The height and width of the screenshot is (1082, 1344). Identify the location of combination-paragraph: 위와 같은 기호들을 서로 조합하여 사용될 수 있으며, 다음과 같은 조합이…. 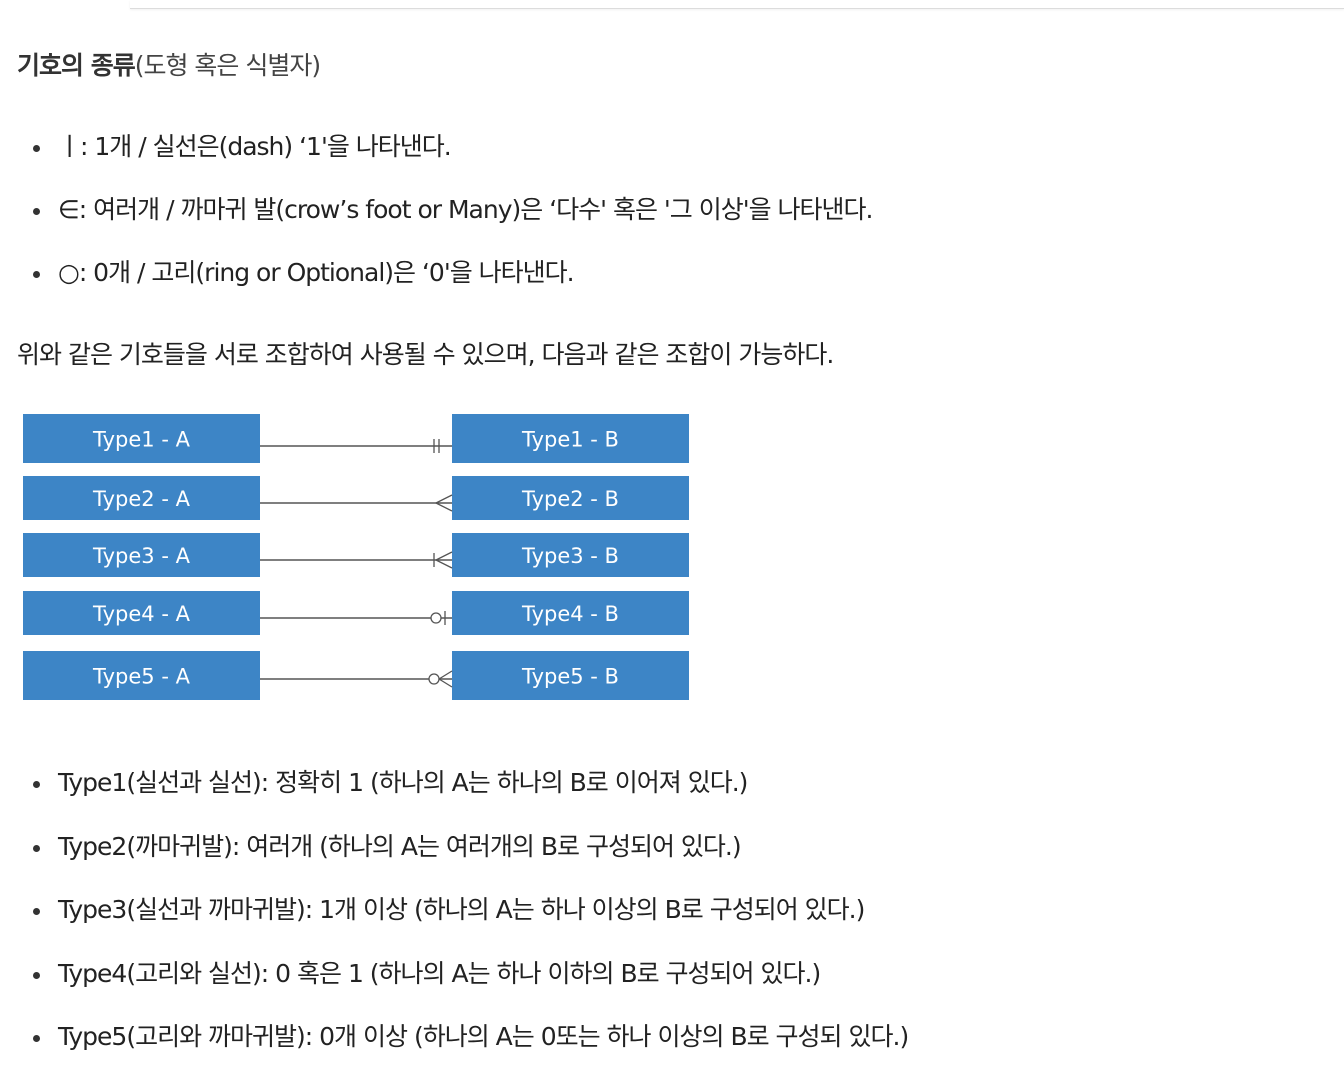
(425, 355).